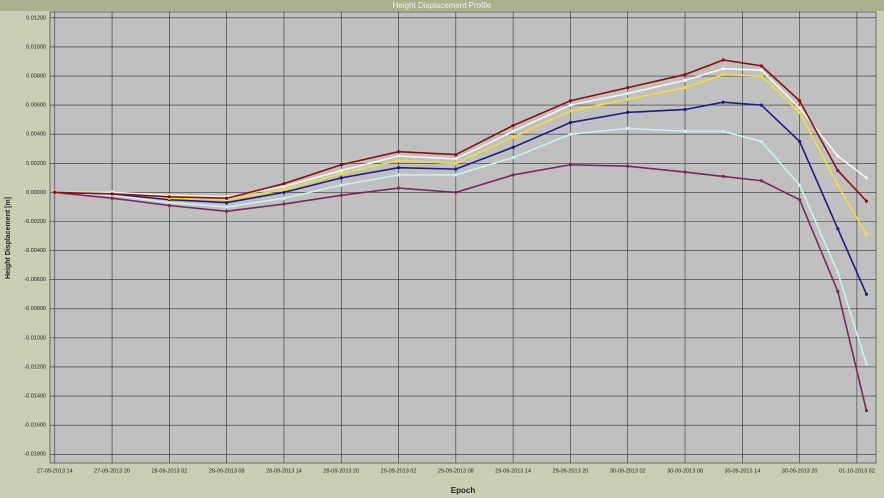 This screenshot has height=498, width=884. Describe the element at coordinates (55, 471) in the screenshot. I see `x-tick-label: 27-09-2013 14` at that location.